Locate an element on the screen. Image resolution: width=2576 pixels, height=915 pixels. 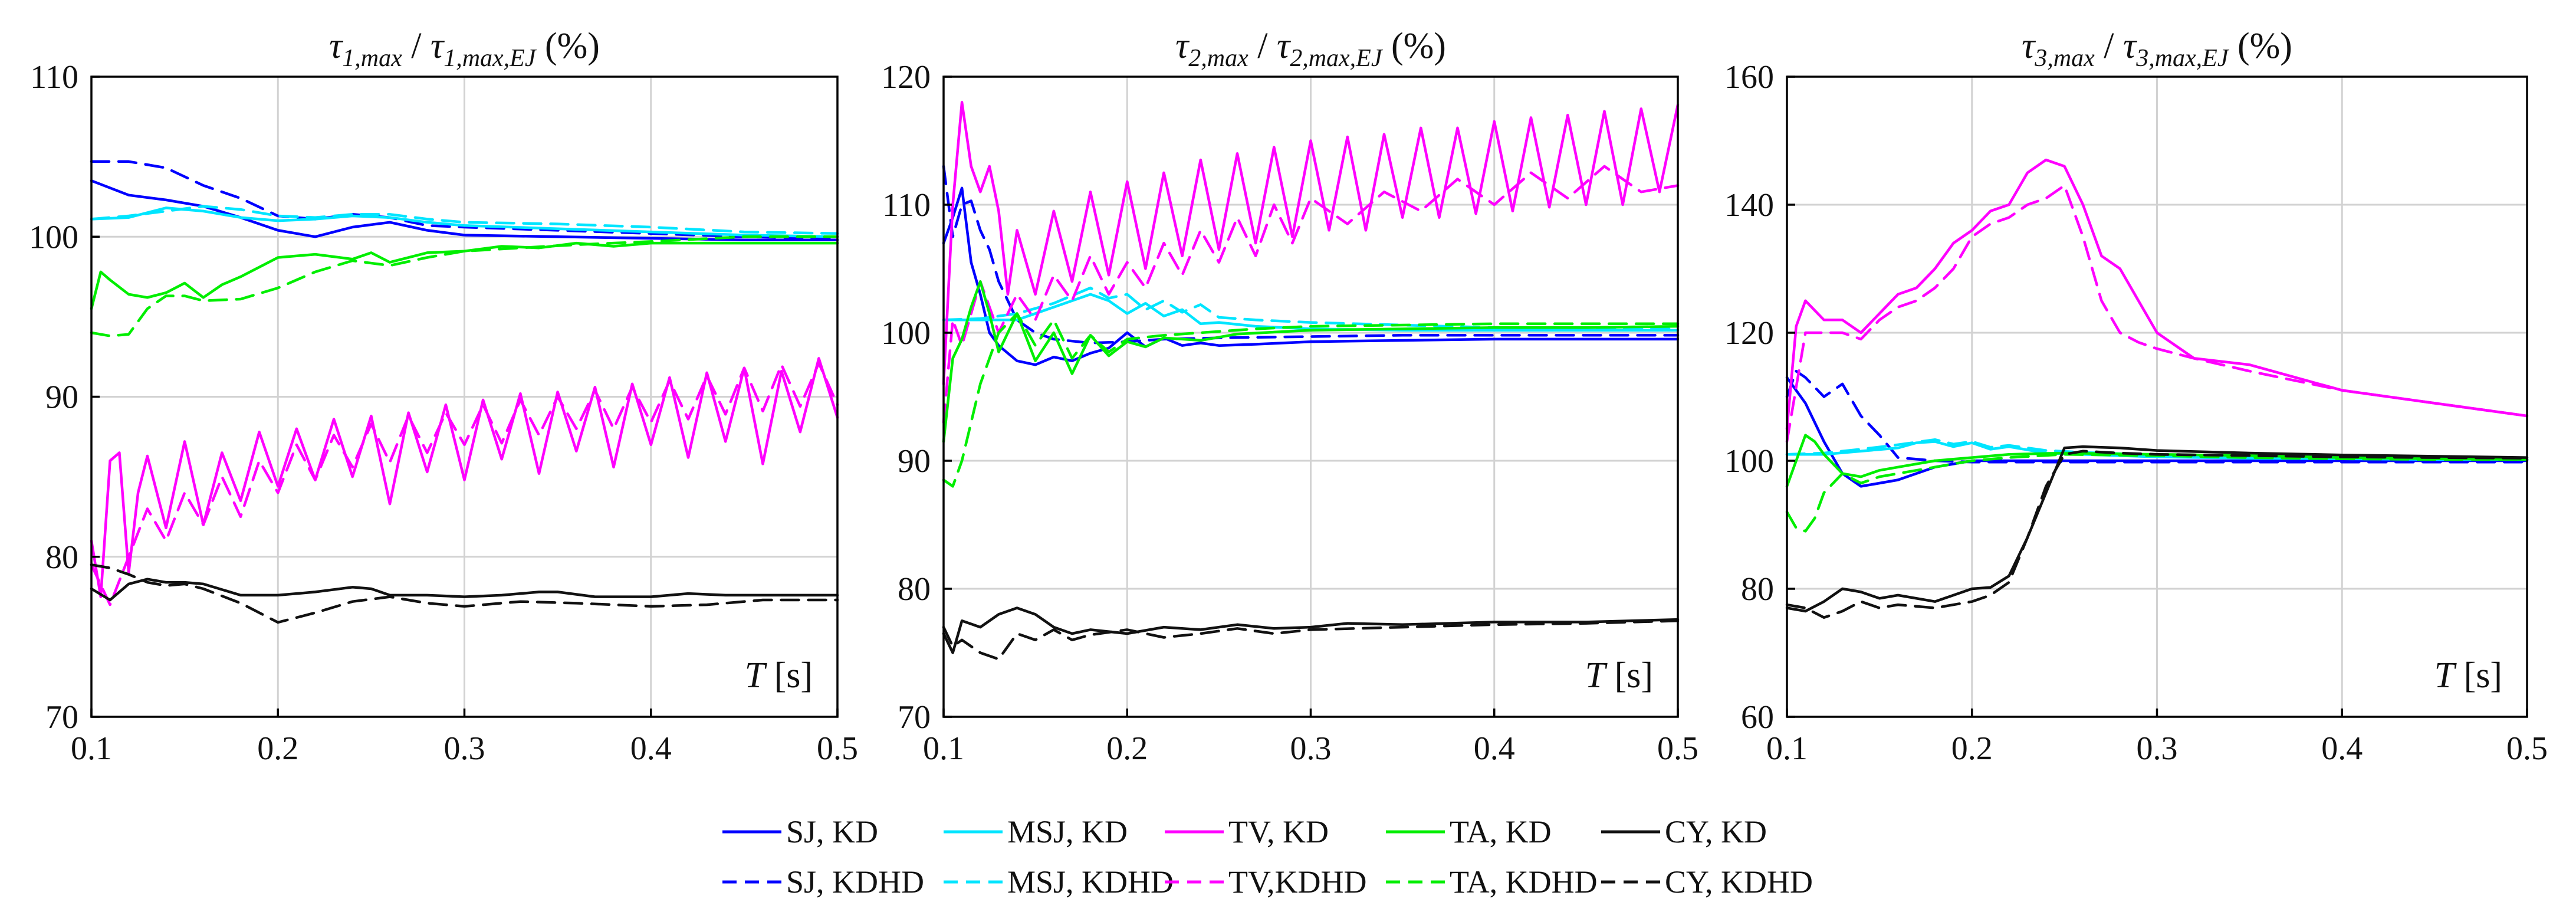
legend-entry: SJ, KD is located at coordinates (800, 832).